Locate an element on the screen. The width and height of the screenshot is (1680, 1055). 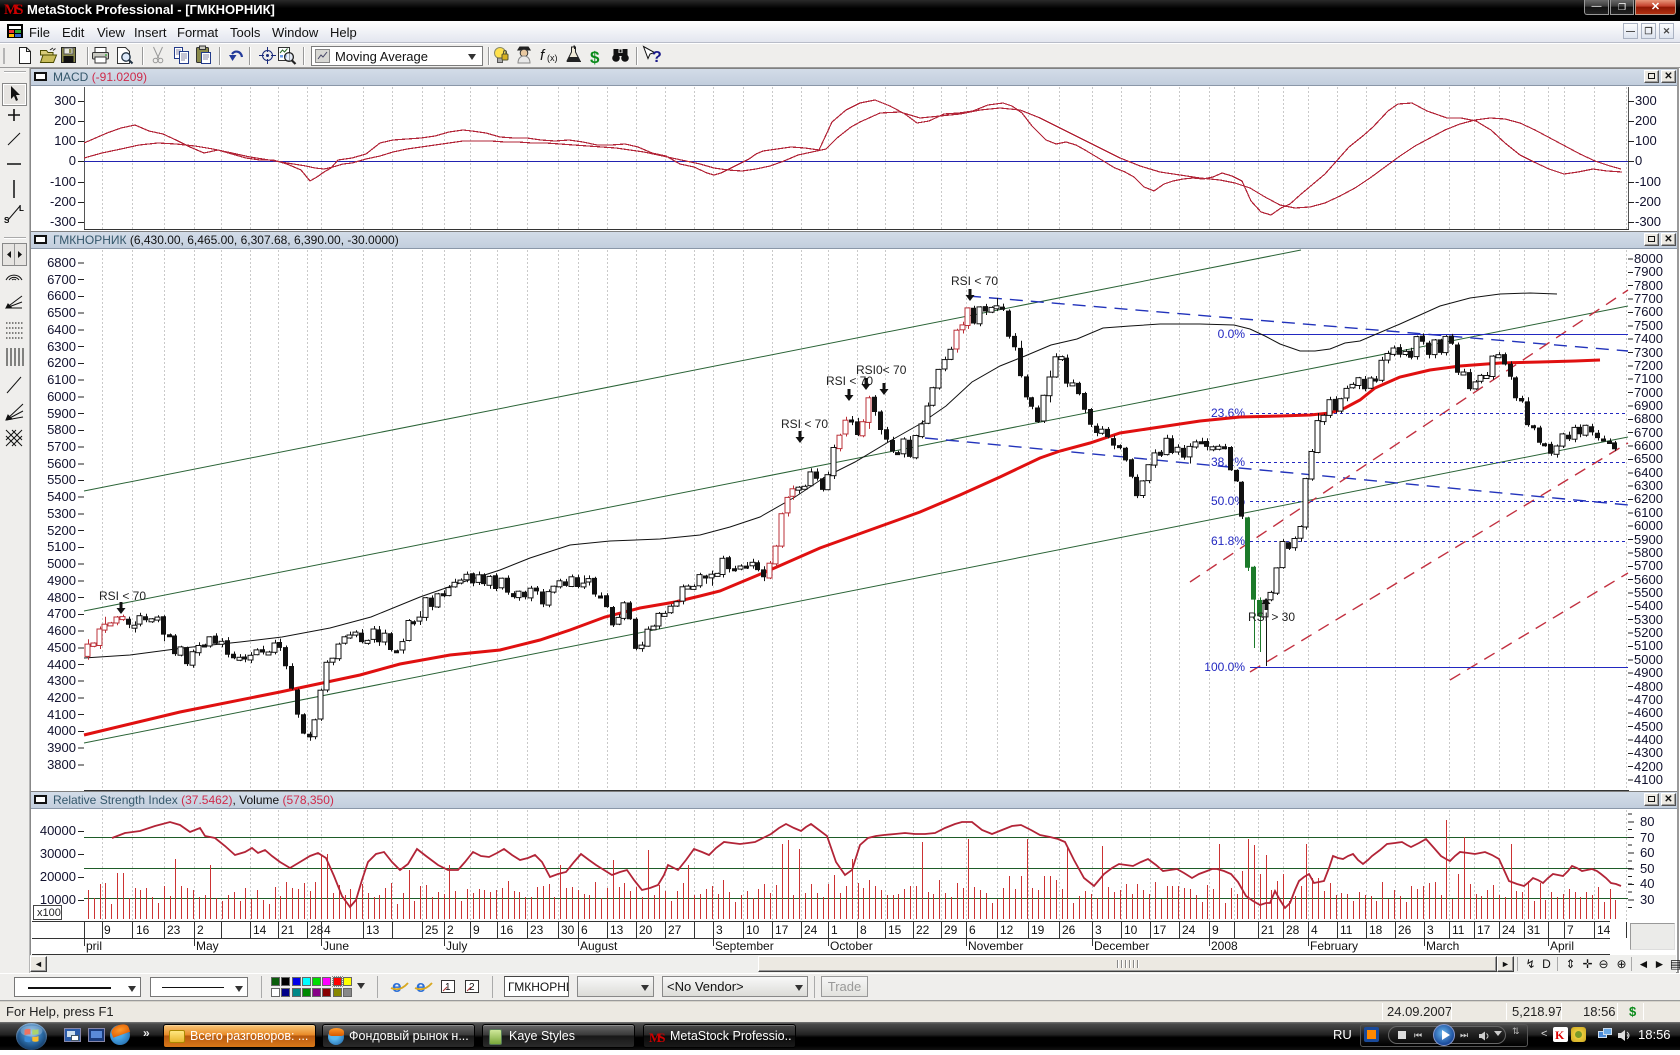
svg-text: 30000 is located at coordinates (58, 853).